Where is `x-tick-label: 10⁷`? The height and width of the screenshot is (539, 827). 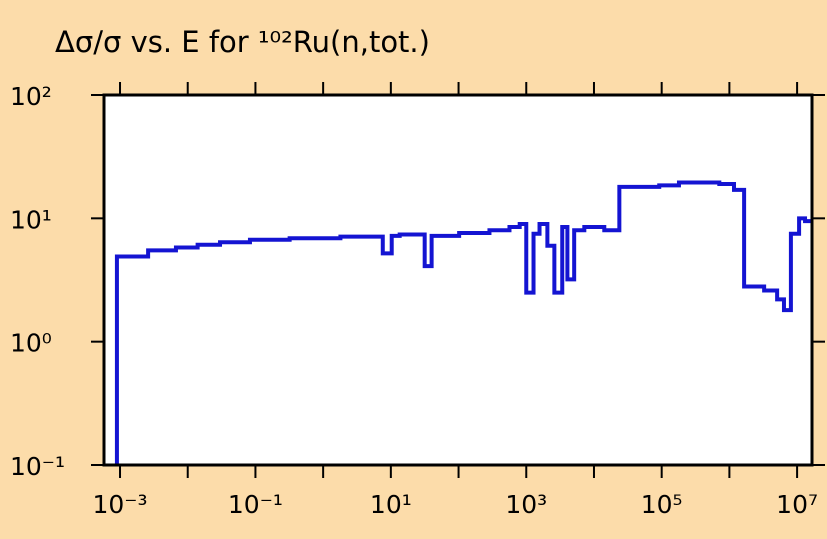
x-tick-label: 10⁷ is located at coordinates (797, 504).